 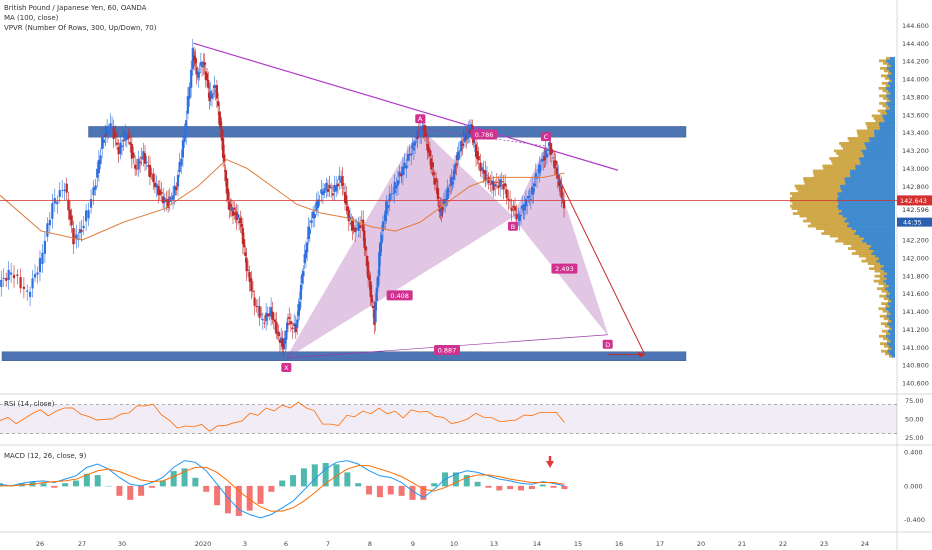 I want to click on symbol-title: British Pound / Japanese Yen, 60, OANDA, so click(x=75, y=8).